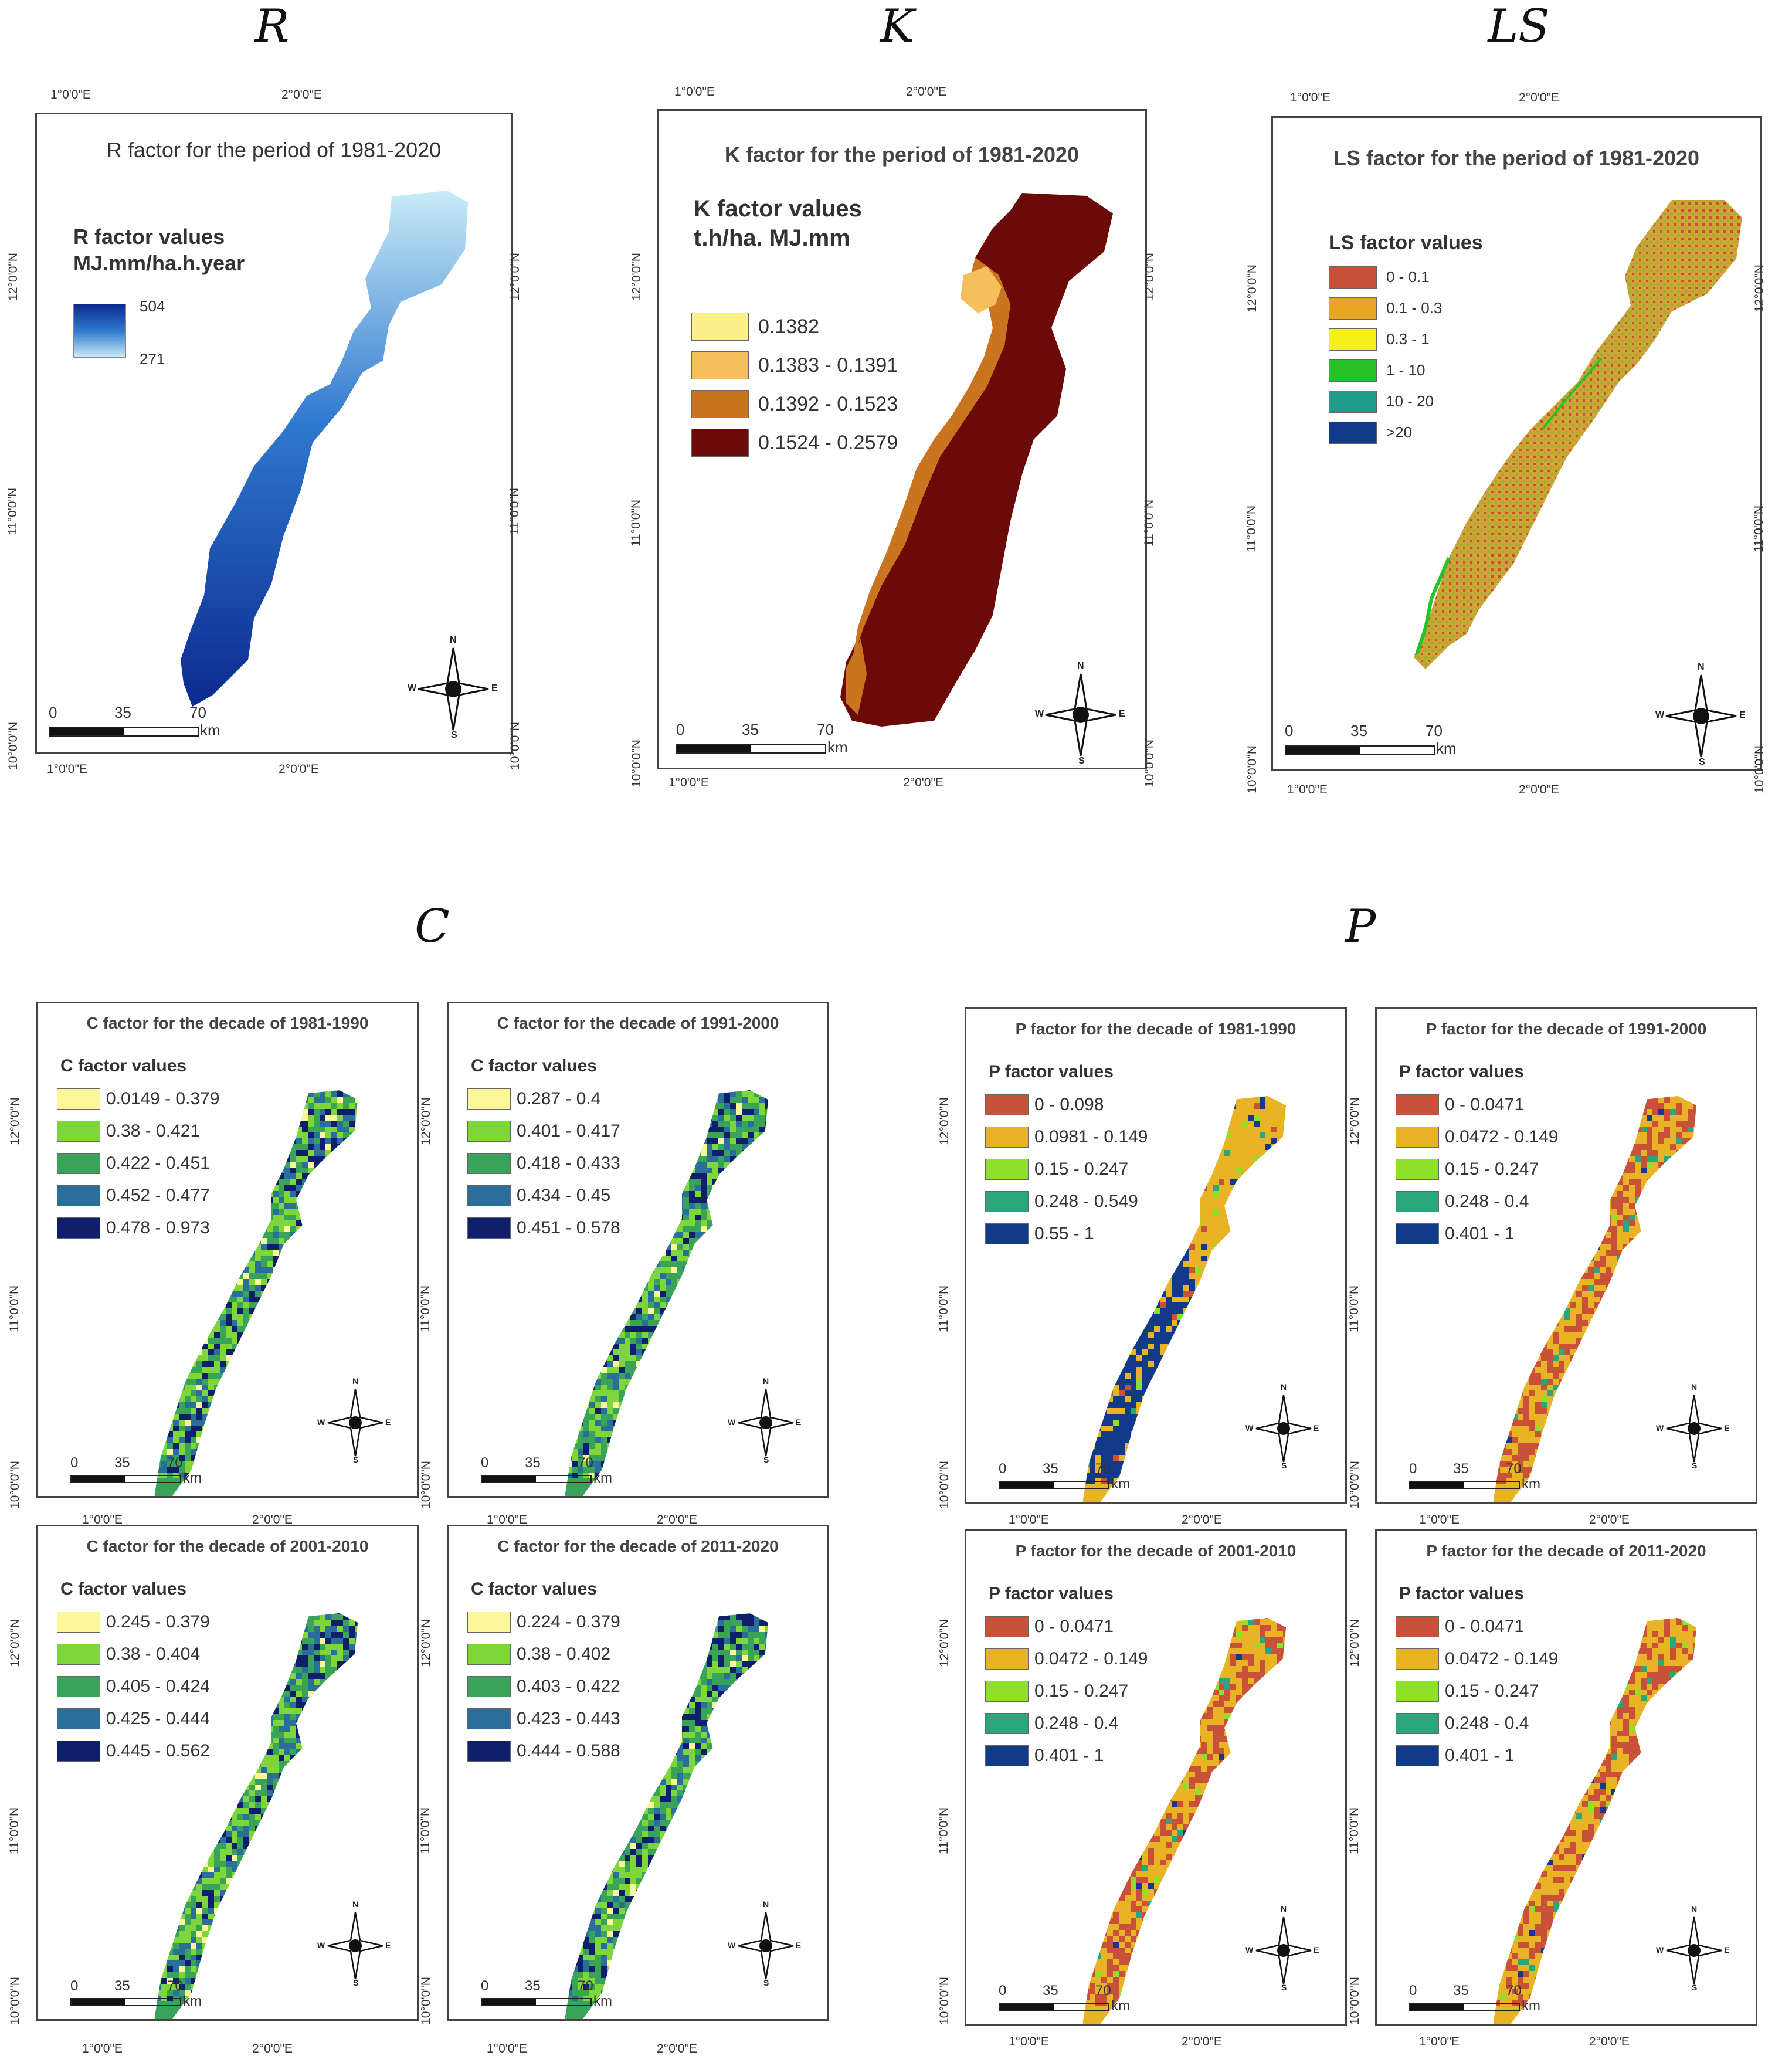 Image resolution: width=1792 pixels, height=2066 pixels. I want to click on k-class-dark, so click(976, 460).